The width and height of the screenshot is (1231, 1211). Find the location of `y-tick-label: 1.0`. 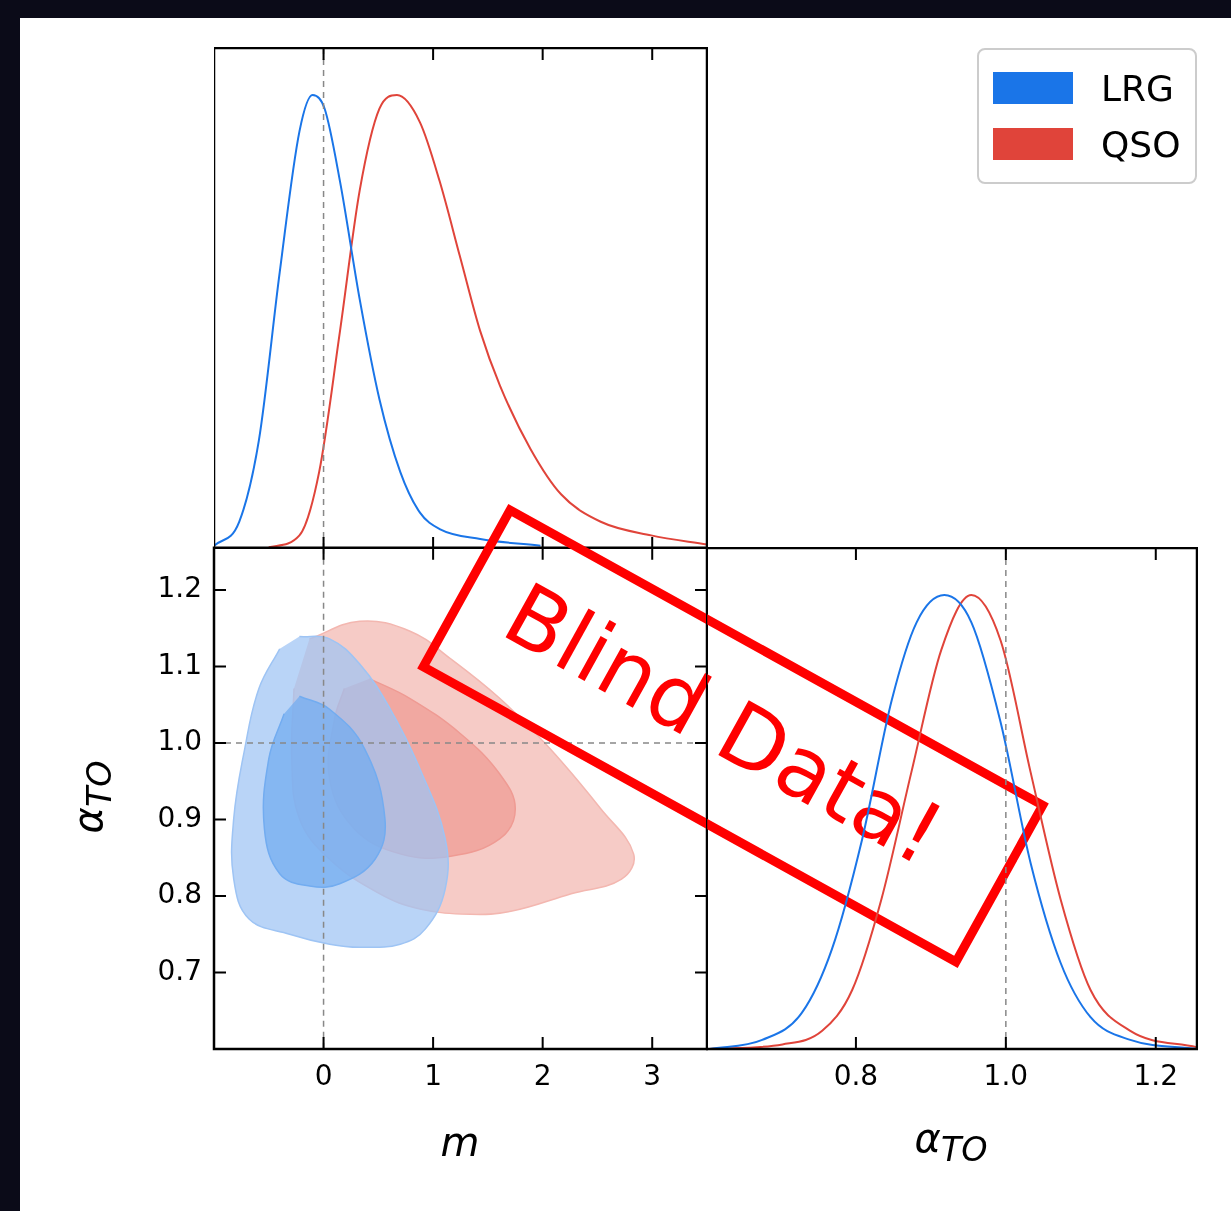

y-tick-label: 1.0 is located at coordinates (179, 741).